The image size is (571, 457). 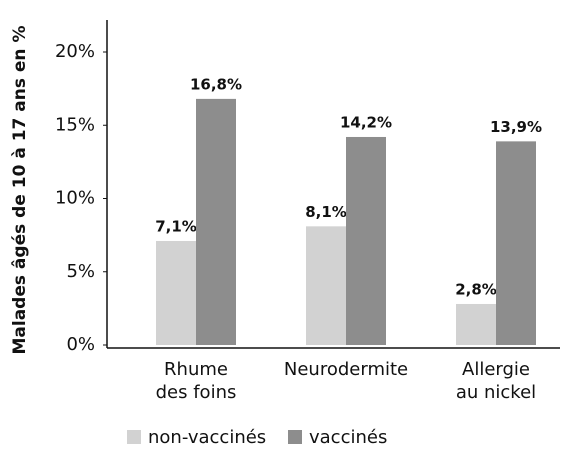 I want to click on value-label: 16,8%, so click(x=216, y=84).